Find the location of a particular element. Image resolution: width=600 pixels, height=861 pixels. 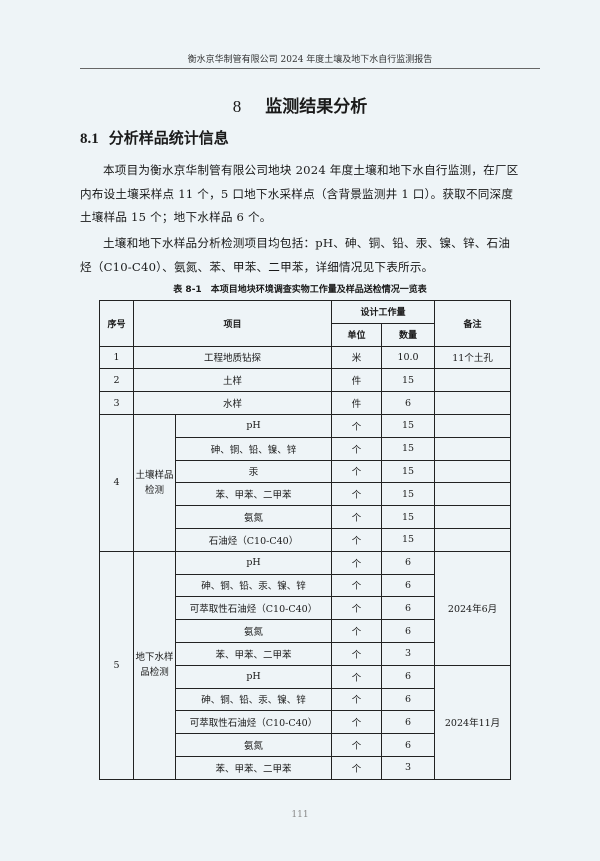

table-row: 氨氮个 15 is located at coordinates (306, 517).